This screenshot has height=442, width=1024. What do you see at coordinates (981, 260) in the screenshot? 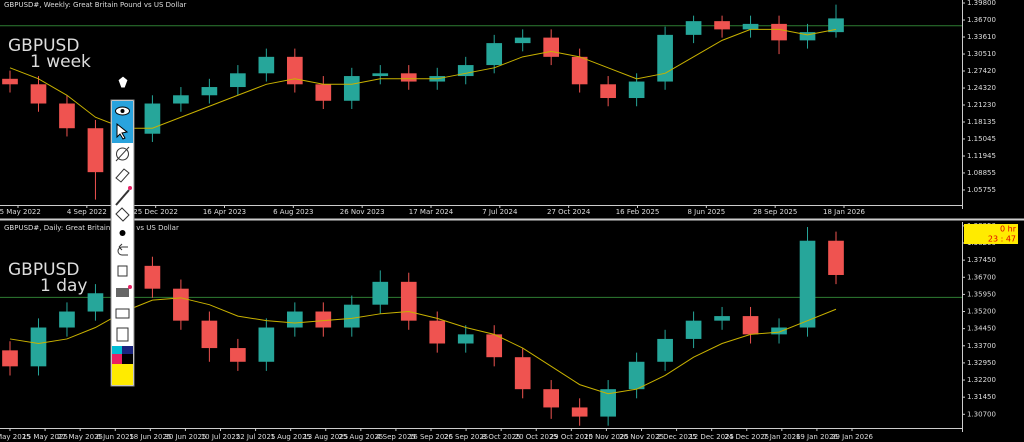
I see `y-tick-label: 1.37450` at bounding box center [981, 260].